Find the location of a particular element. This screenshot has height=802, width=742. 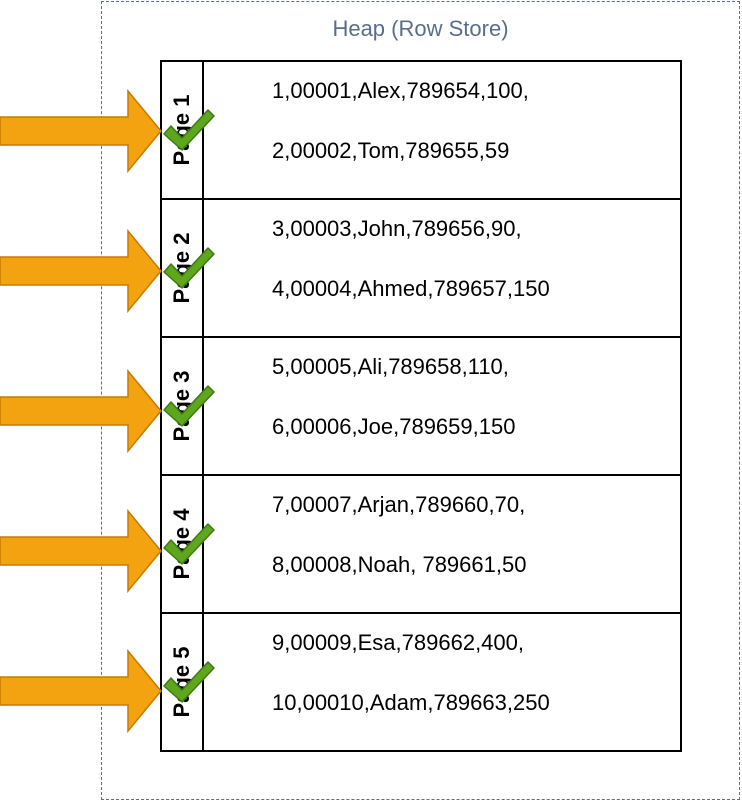

page-row: 1,00001,Alex,789654,100, is located at coordinates (400, 90).